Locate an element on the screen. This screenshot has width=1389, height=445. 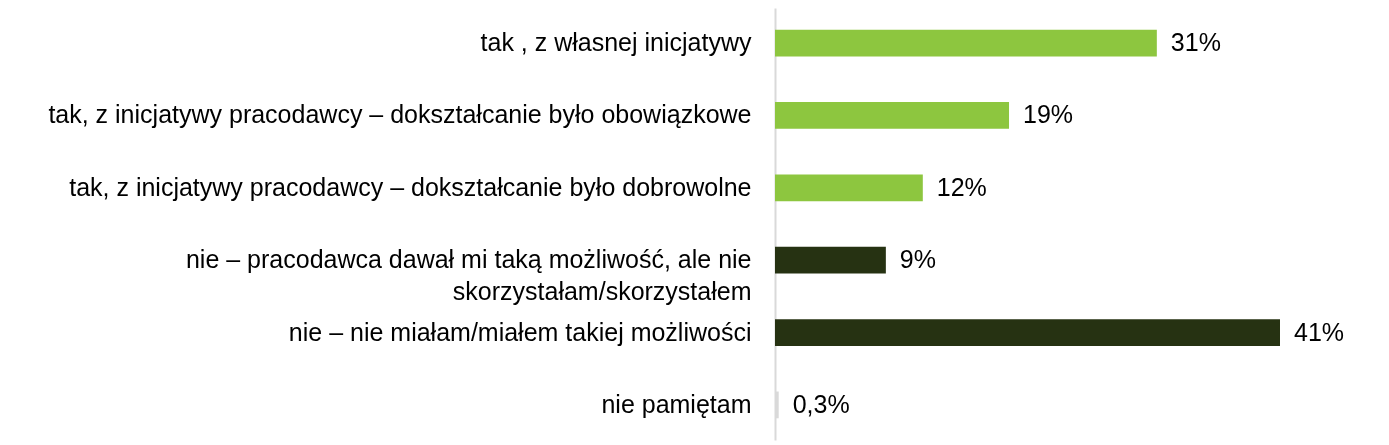
data-label: 31% is located at coordinates (1195, 42).